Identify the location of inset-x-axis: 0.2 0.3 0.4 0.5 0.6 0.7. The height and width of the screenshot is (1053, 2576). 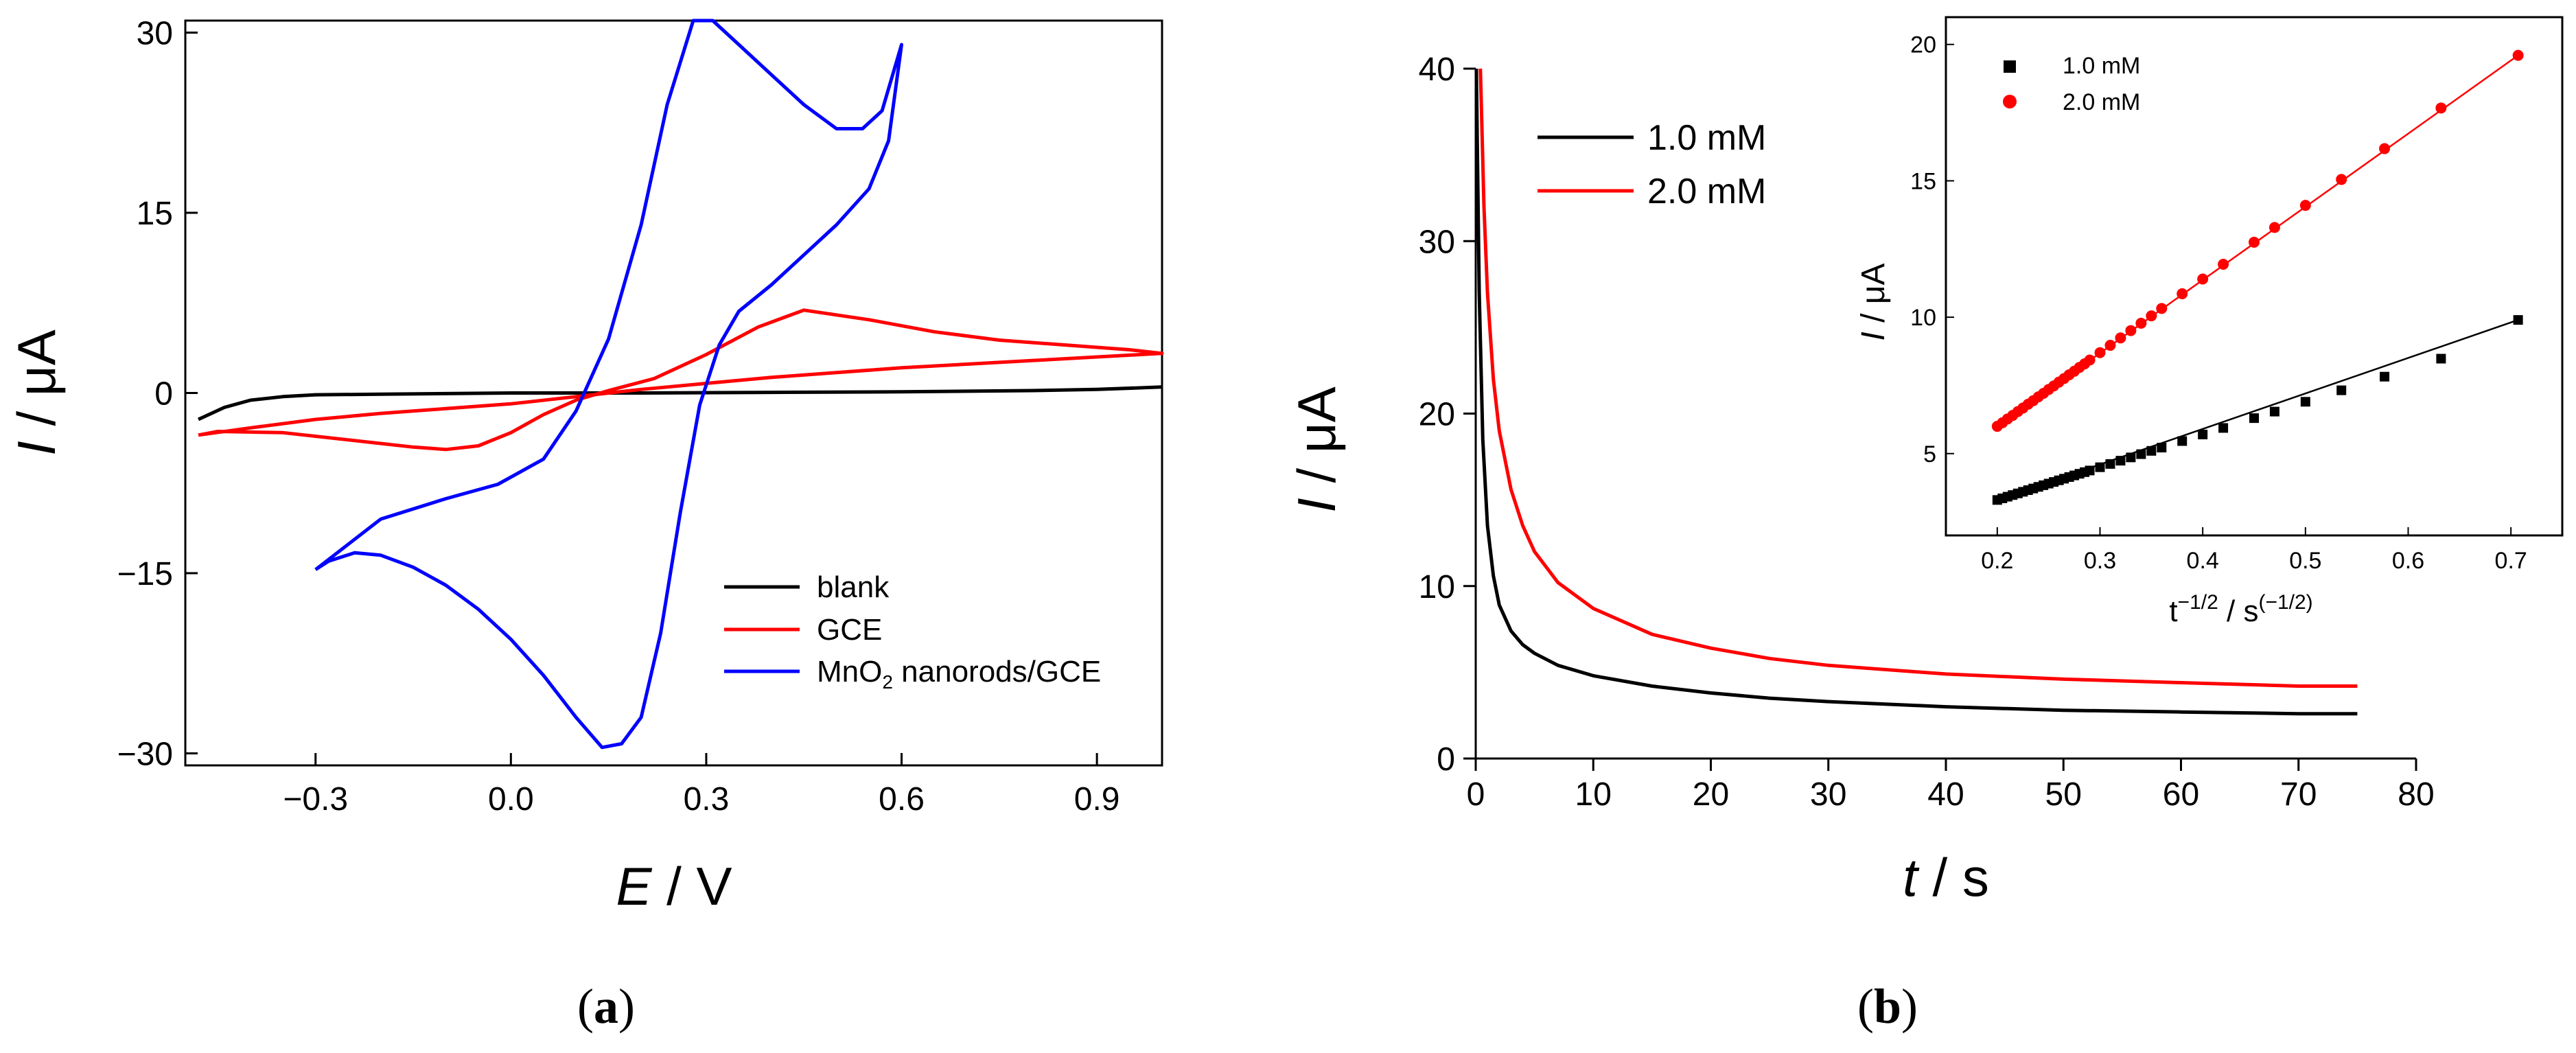
(2254, 550).